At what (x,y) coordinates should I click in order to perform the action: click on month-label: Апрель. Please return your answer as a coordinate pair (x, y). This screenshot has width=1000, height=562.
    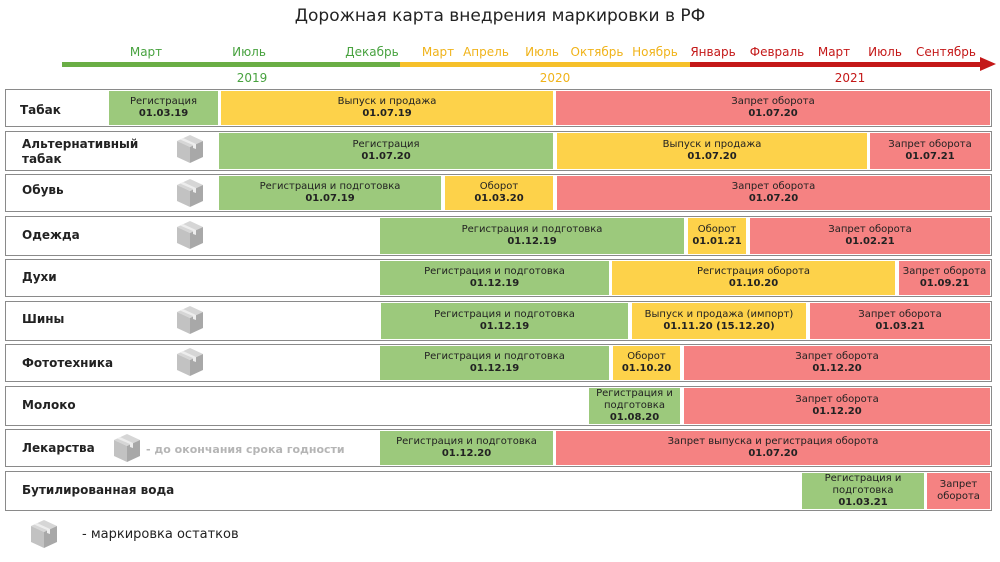
    Looking at the image, I should click on (486, 52).